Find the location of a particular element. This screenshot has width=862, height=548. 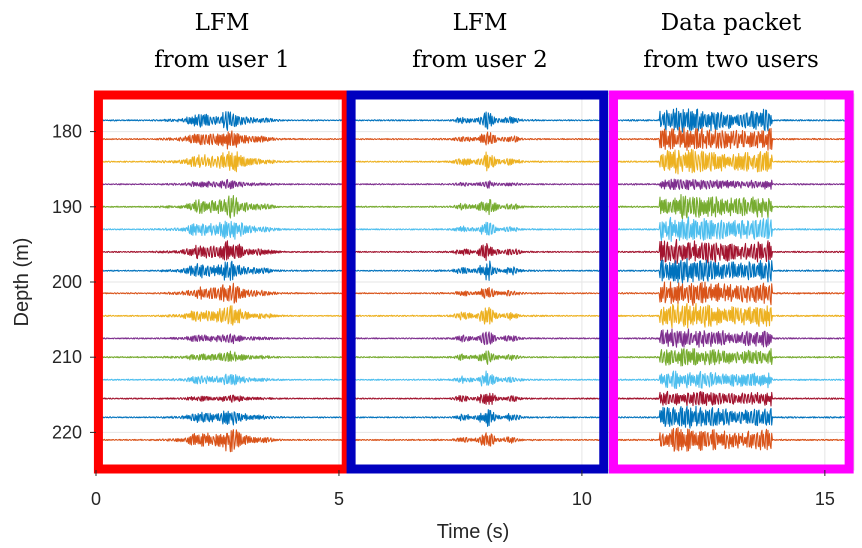

y-tick-label-1: 190 is located at coordinates (67, 207).